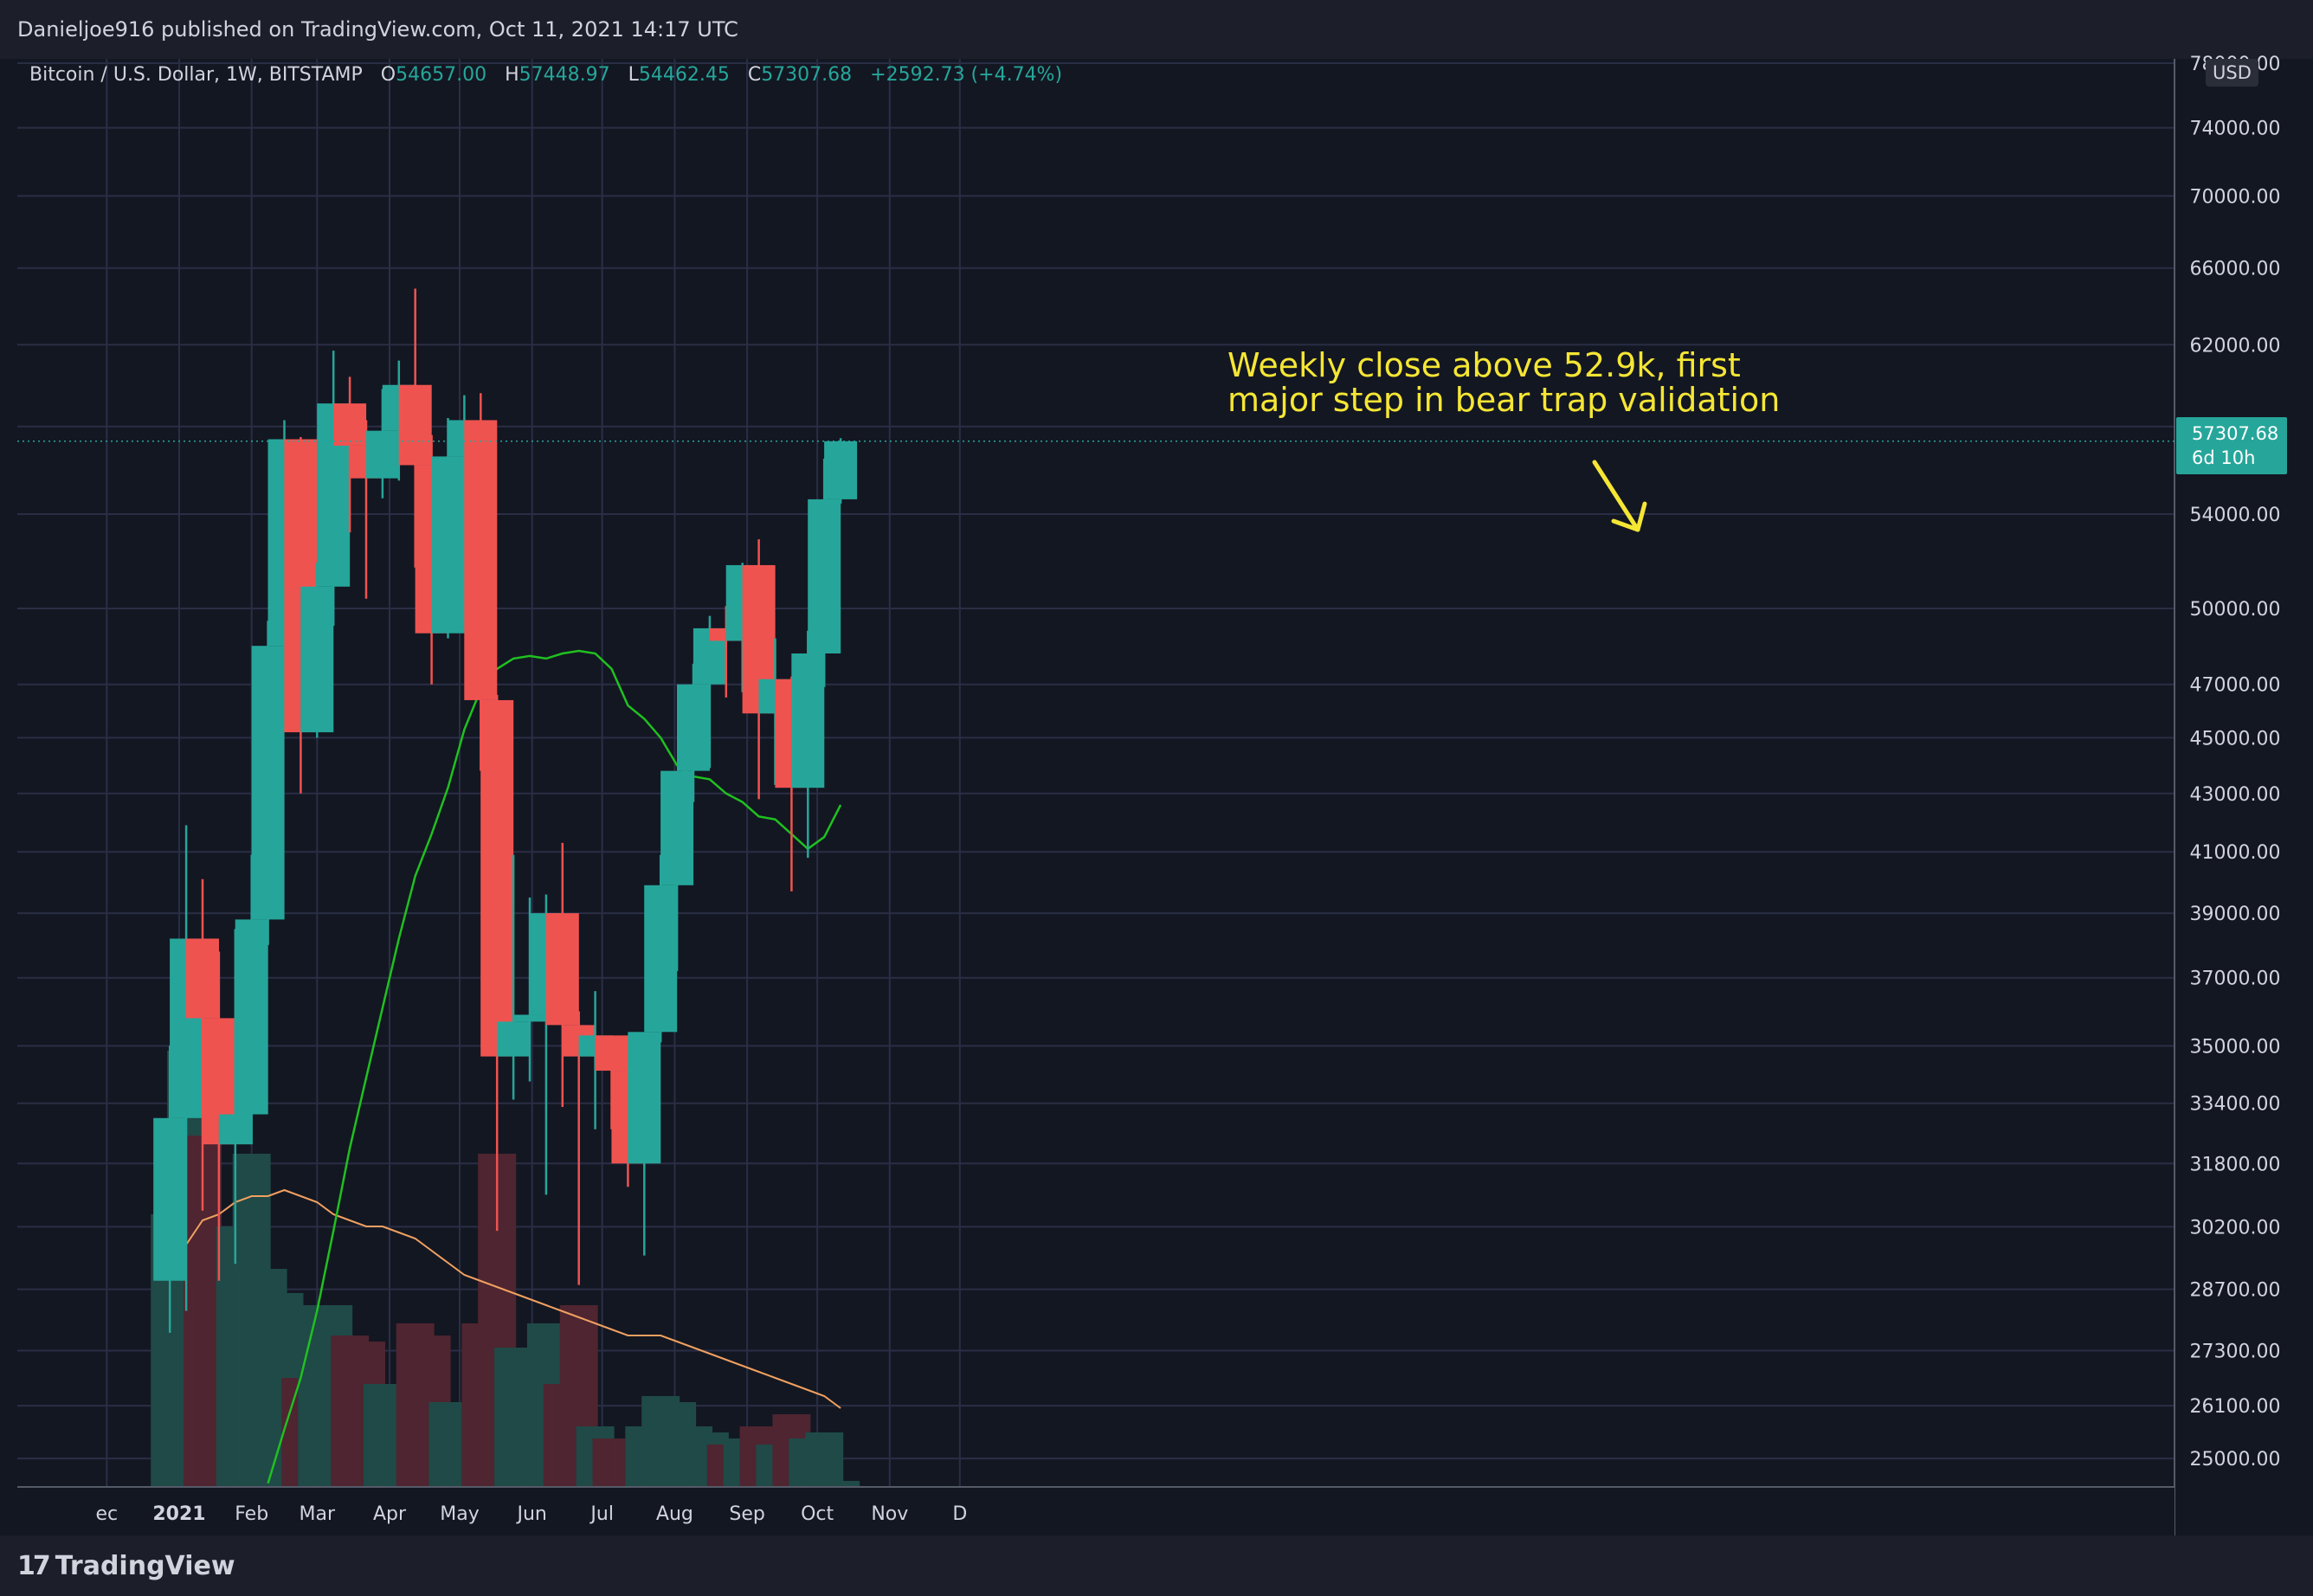 The height and width of the screenshot is (1596, 2313). I want to click on x-tick-label: May, so click(459, 1514).